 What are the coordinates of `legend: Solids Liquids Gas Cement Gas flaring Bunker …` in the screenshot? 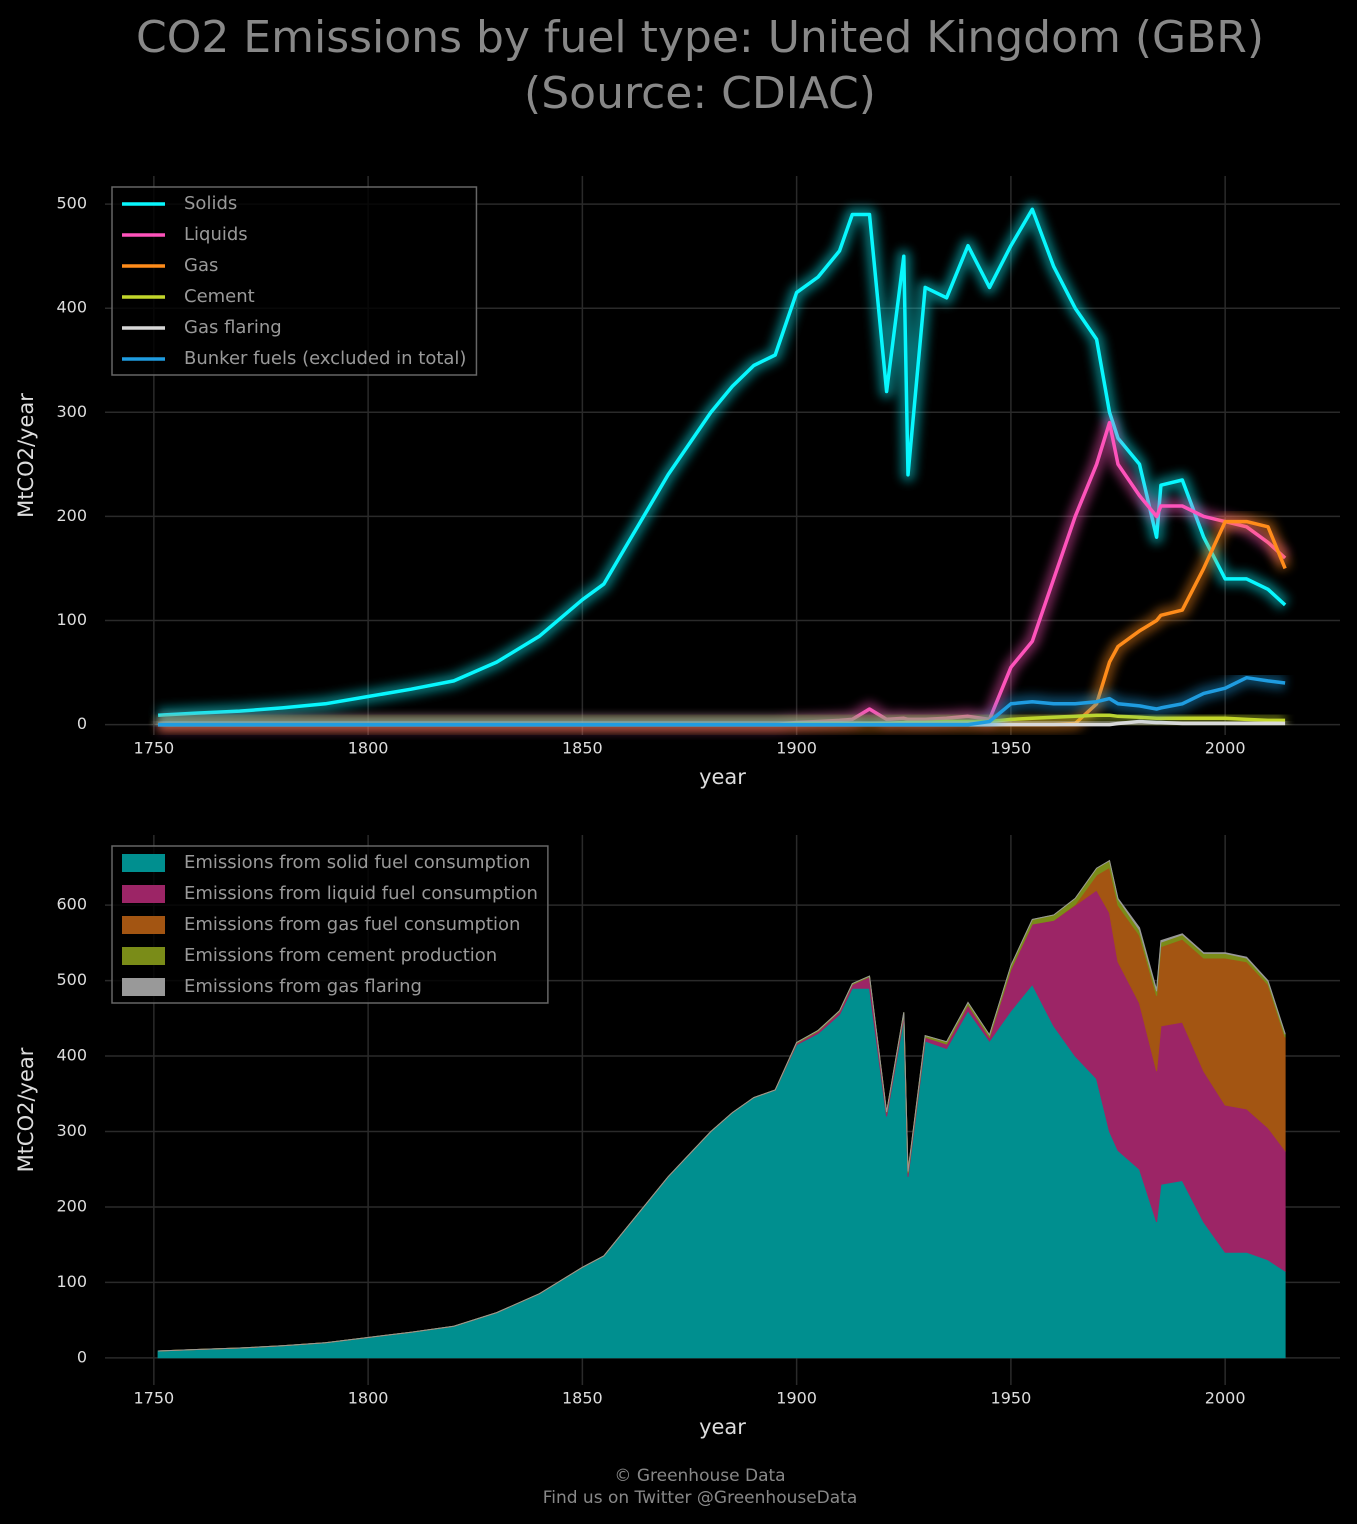 It's located at (294, 281).